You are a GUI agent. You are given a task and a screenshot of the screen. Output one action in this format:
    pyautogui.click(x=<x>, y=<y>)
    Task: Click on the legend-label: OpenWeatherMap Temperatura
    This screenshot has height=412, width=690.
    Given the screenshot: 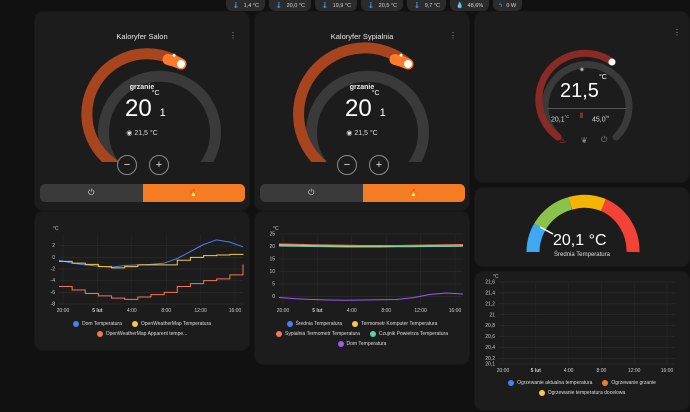 What is the action you would take?
    pyautogui.click(x=176, y=324)
    